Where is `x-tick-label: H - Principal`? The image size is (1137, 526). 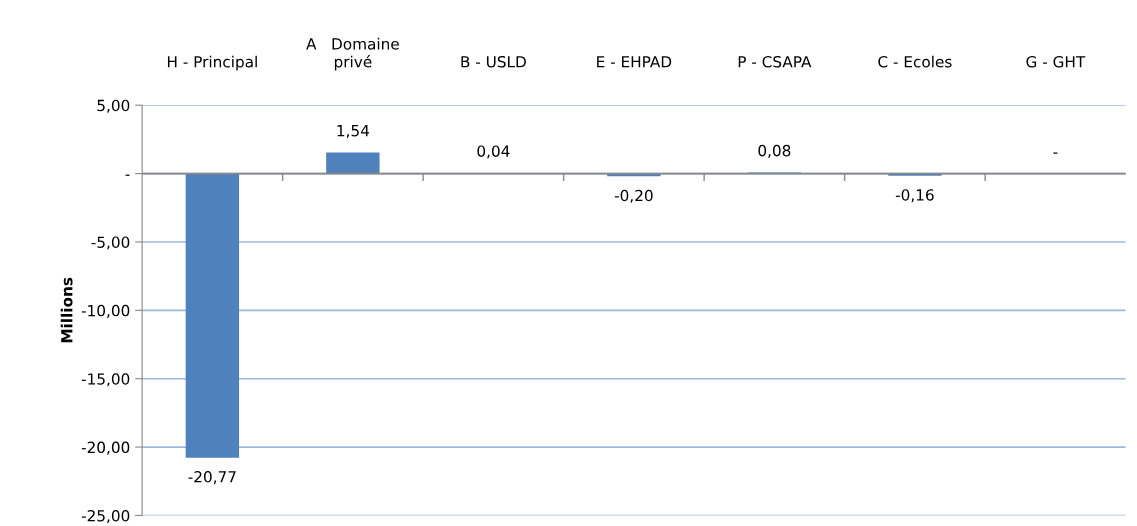
x-tick-label: H - Principal is located at coordinates (212, 63).